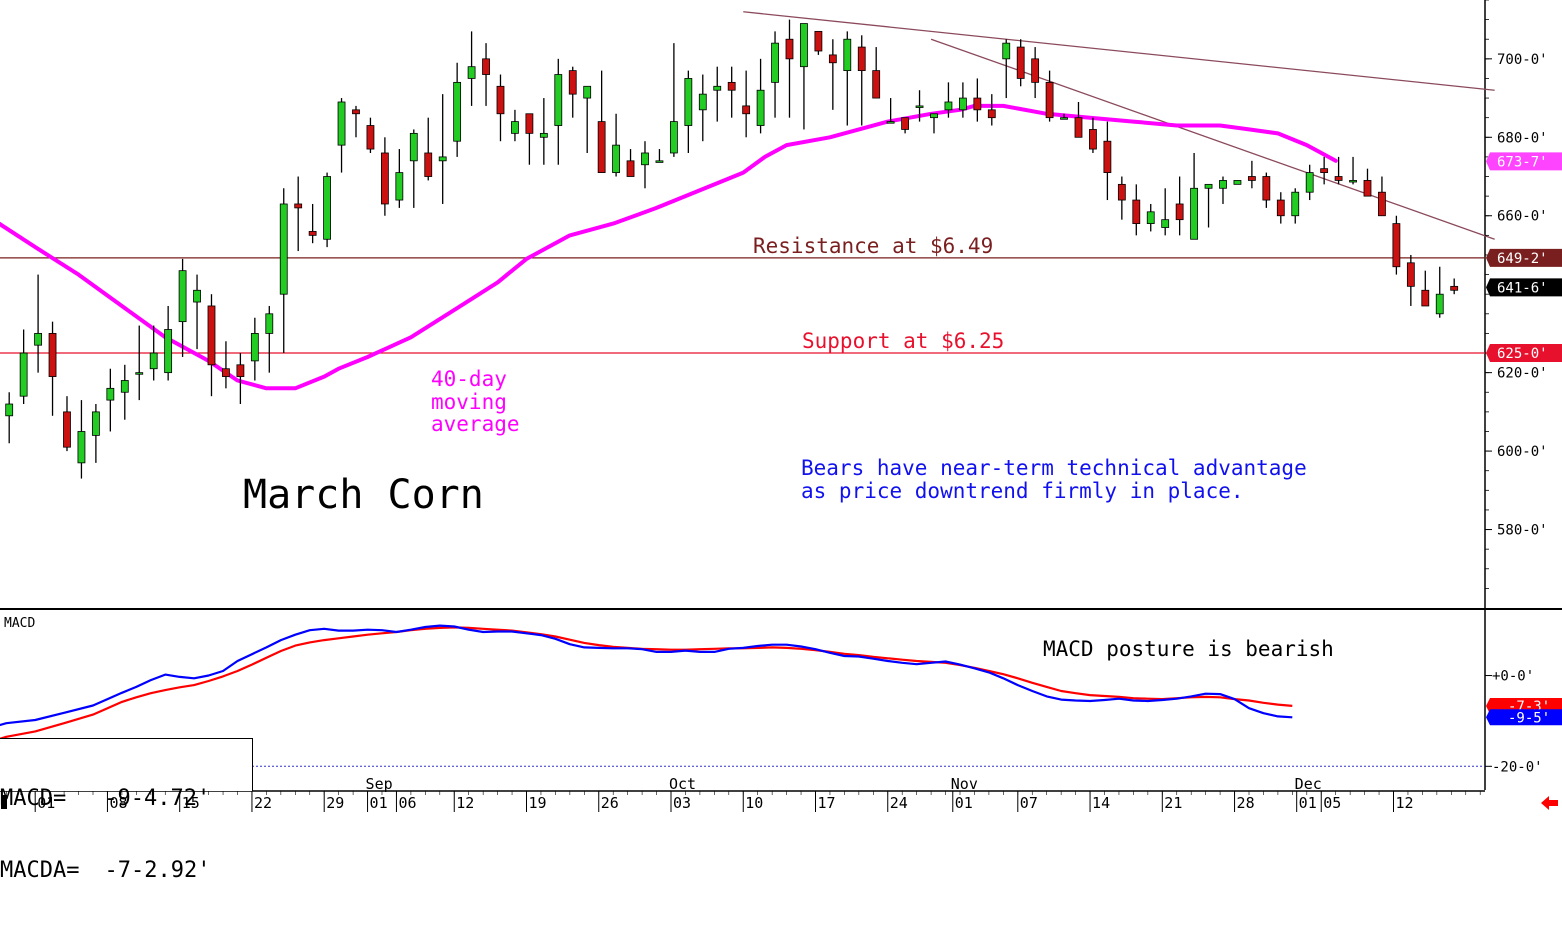  I want to click on macd-panel-title: MACD, so click(19, 623).